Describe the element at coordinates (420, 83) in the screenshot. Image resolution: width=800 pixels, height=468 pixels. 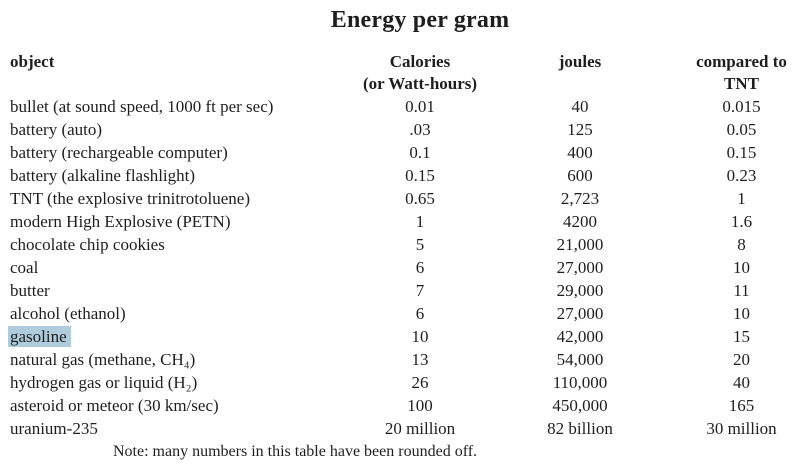
I see `header-calories-line2: (or Watt-hours)` at that location.